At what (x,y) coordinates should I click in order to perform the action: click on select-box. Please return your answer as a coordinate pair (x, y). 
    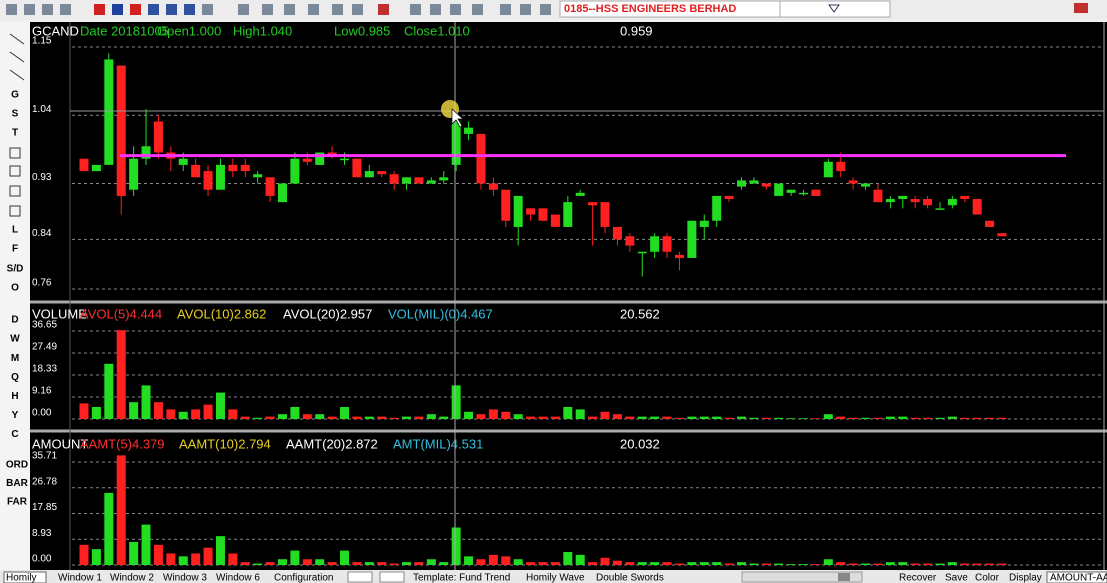
    Looking at the image, I should click on (1076, 577).